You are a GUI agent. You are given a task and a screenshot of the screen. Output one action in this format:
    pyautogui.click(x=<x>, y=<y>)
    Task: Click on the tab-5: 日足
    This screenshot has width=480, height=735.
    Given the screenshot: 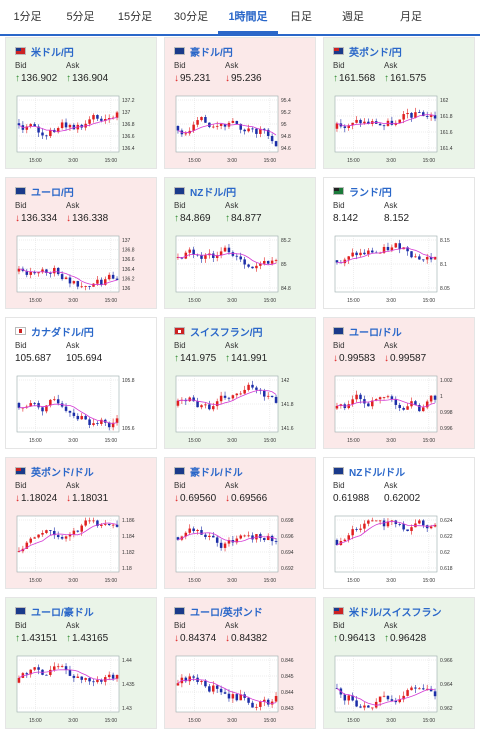 What is the action you would take?
    pyautogui.click(x=301, y=17)
    